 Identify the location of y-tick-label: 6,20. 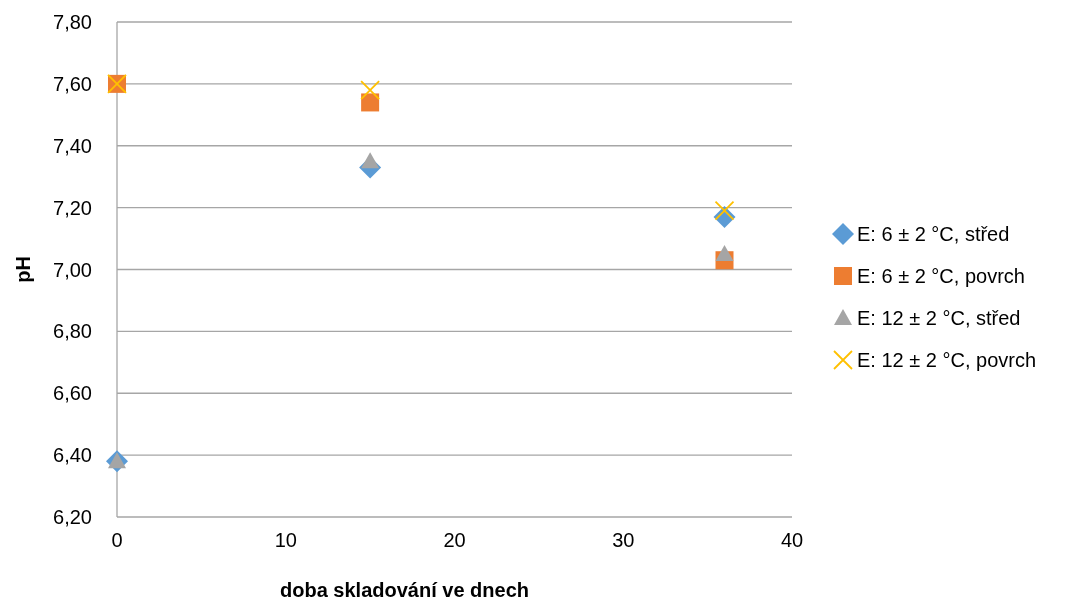
(72, 517).